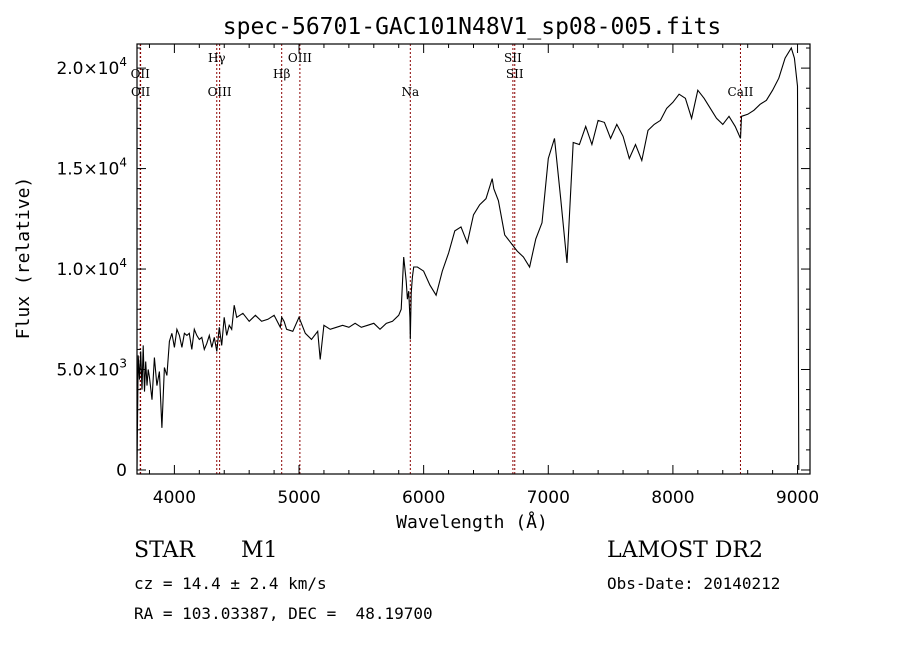 This screenshot has width=900, height=649. I want to click on object-class: STAR, so click(164, 550).